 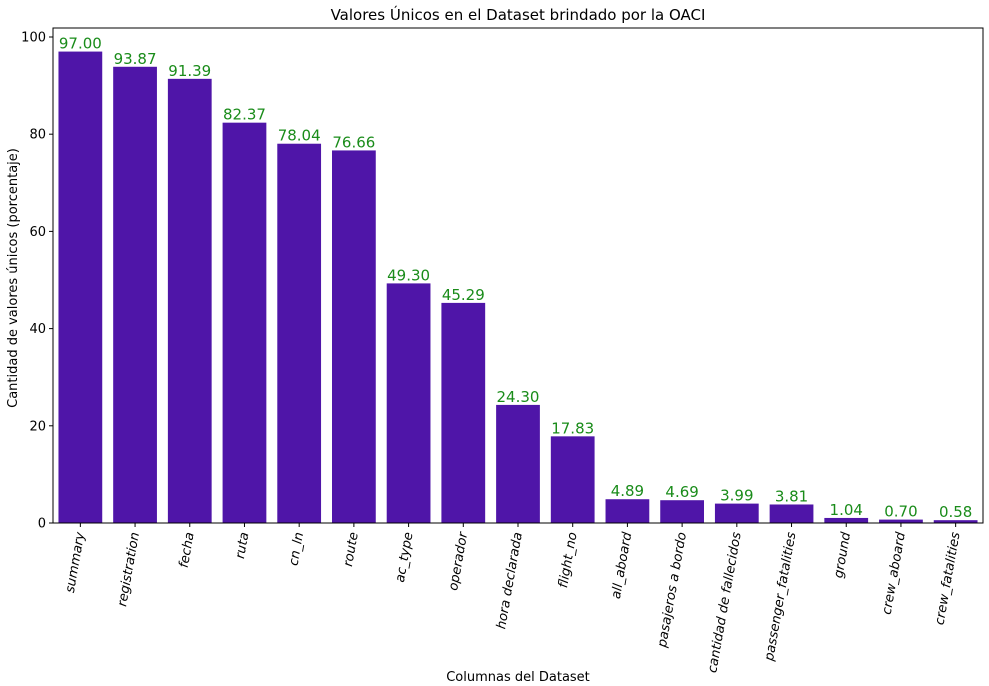 I want to click on data-label: 93.87, so click(x=135, y=59).